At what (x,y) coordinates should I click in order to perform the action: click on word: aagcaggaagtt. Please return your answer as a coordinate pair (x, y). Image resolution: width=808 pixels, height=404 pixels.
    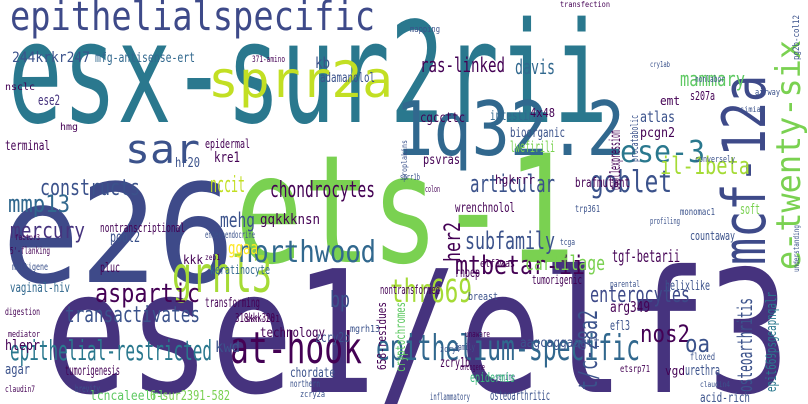
    Looking at the image, I should click on (560, 343).